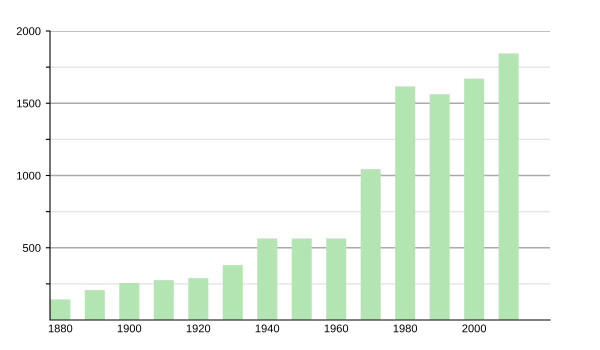  Describe the element at coordinates (60, 328) in the screenshot. I see `x-tick-label: 1880` at that location.